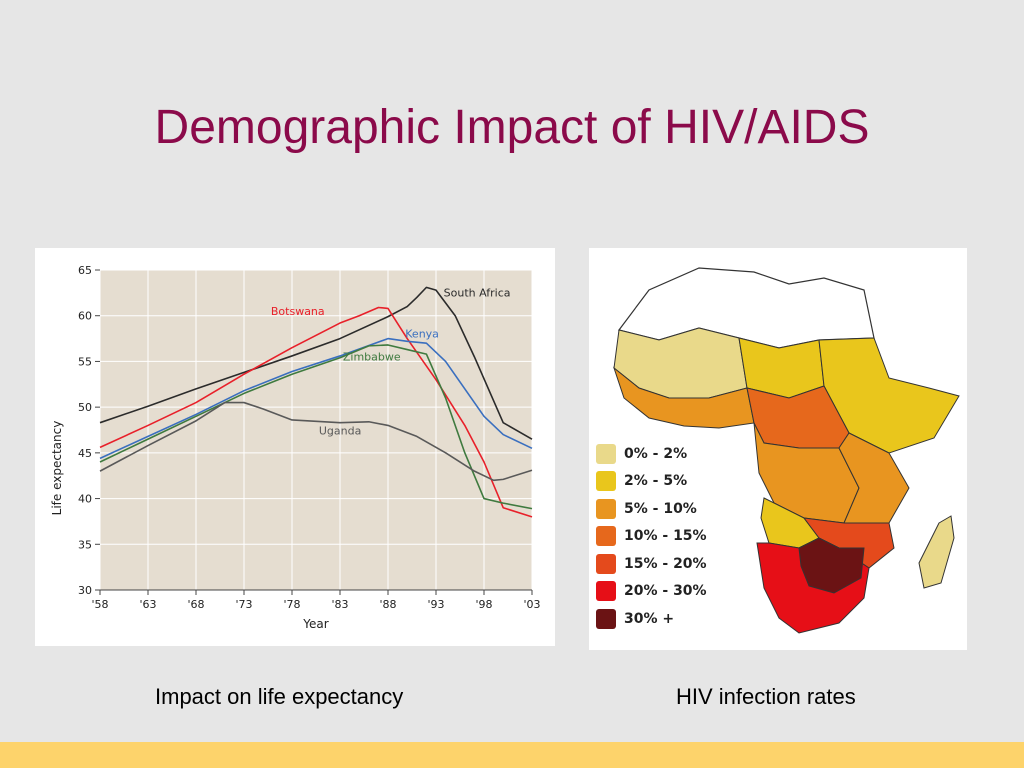  I want to click on y-tick-label: 55, so click(85, 361).